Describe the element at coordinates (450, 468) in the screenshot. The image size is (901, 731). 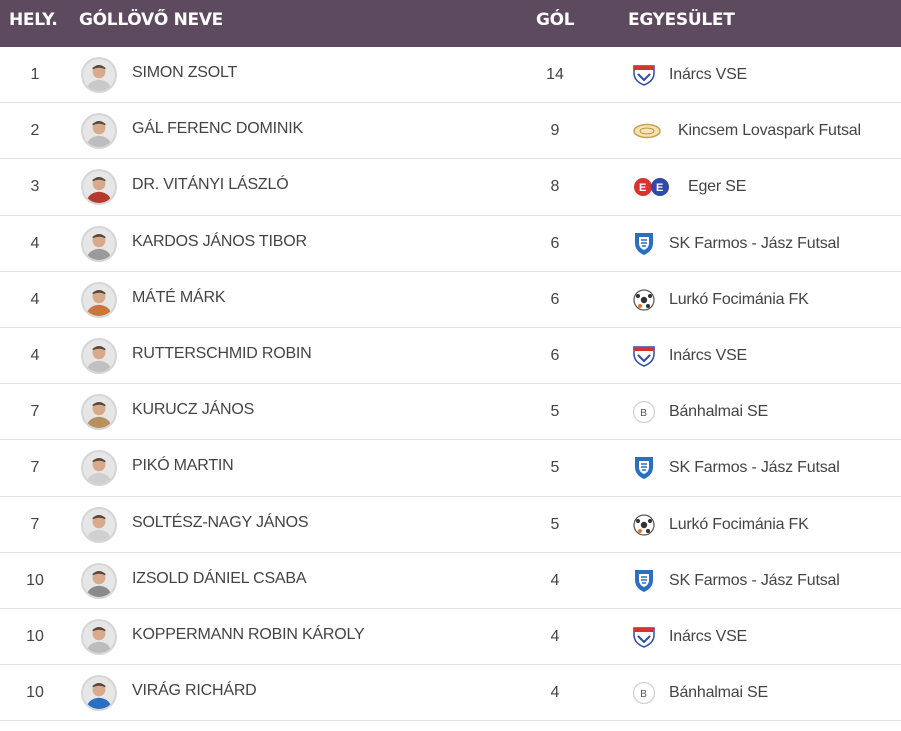
I see `table-row: 7 PIKÓ MARTIN 5 SK Farmos - Jász Futsal` at that location.